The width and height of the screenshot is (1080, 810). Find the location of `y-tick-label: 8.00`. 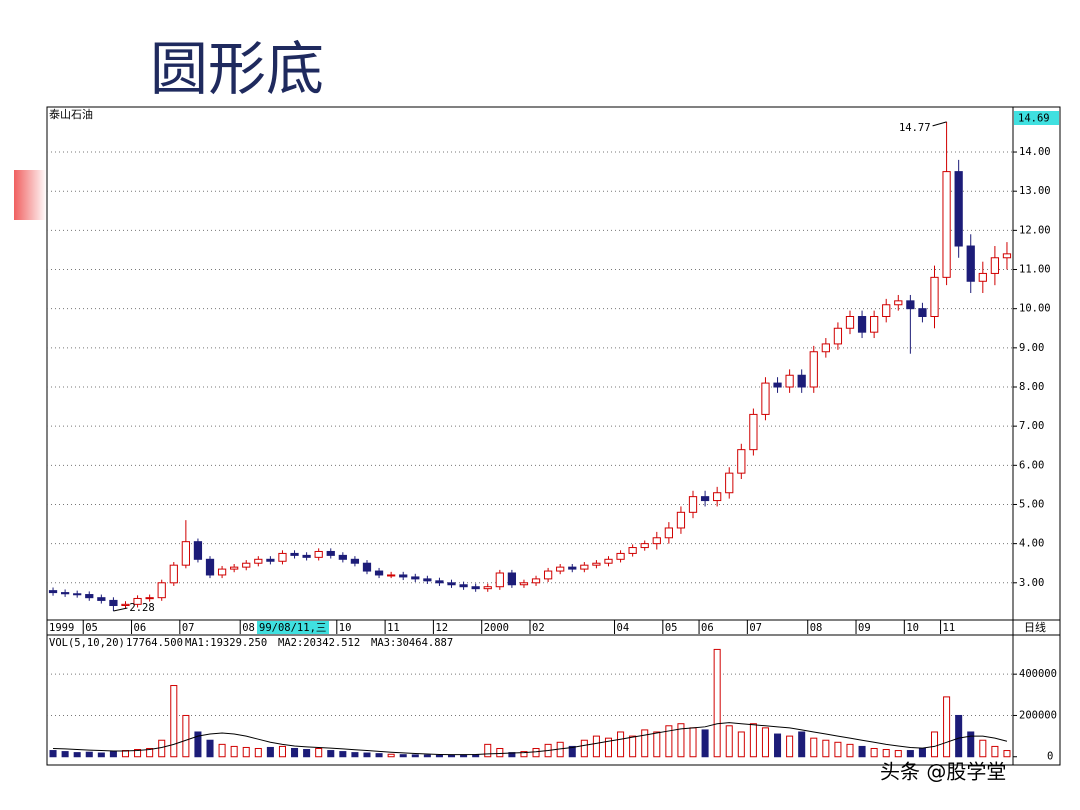

y-tick-label: 8.00 is located at coordinates (1031, 387).